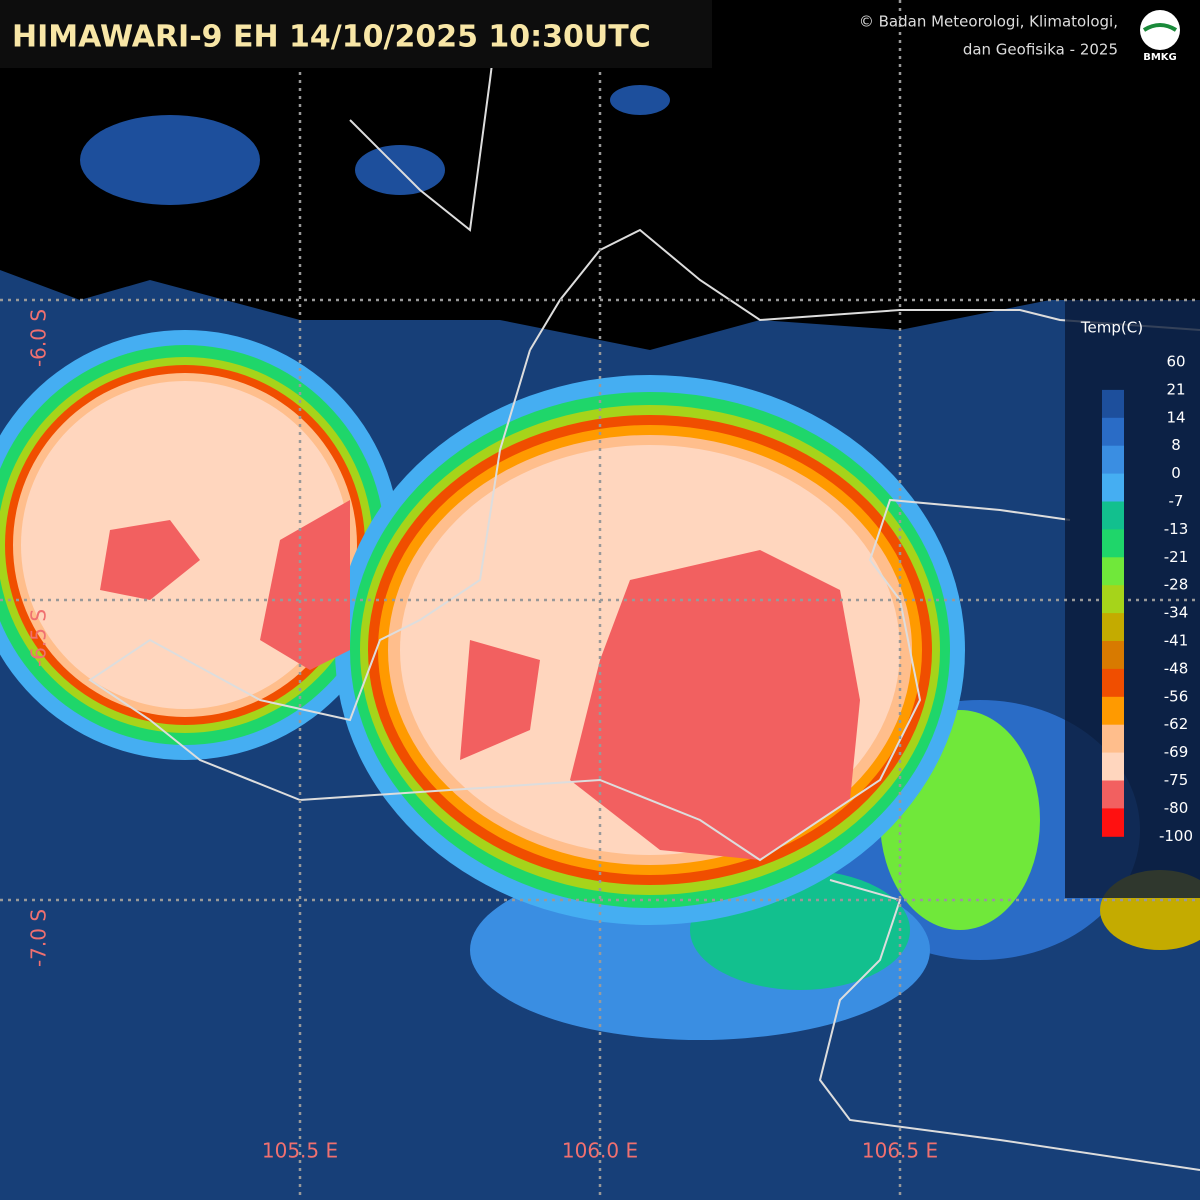 The image size is (1200, 1200). I want to click on legend-label: -56, so click(1176, 696).